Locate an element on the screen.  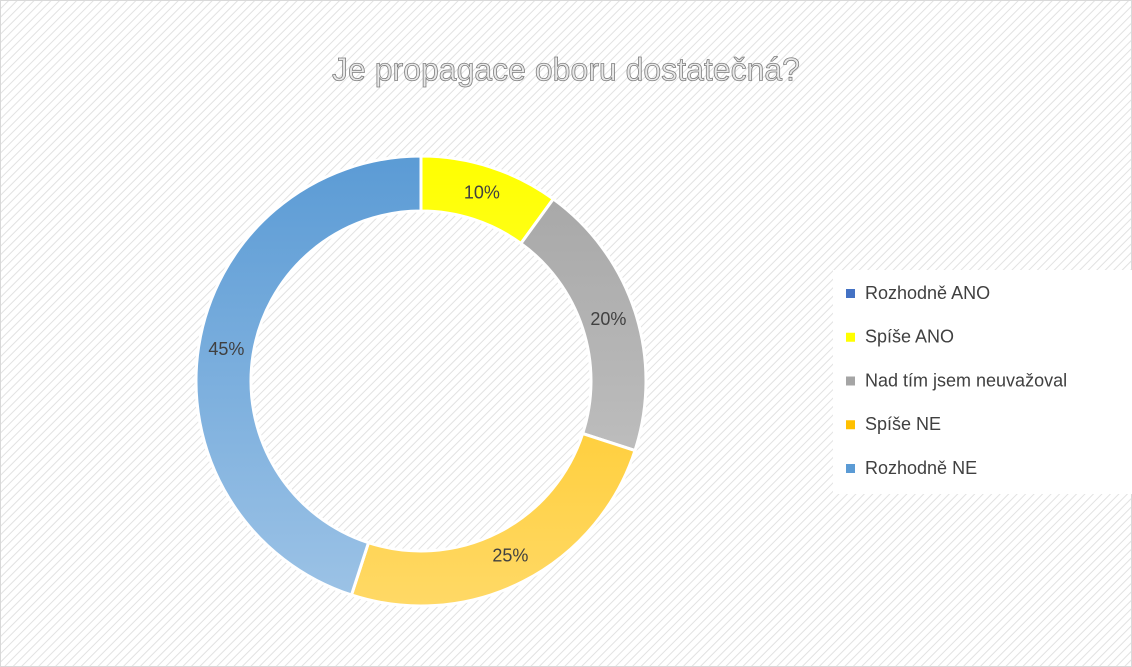
legend-label: Rozhodně ANO is located at coordinates (927, 293).